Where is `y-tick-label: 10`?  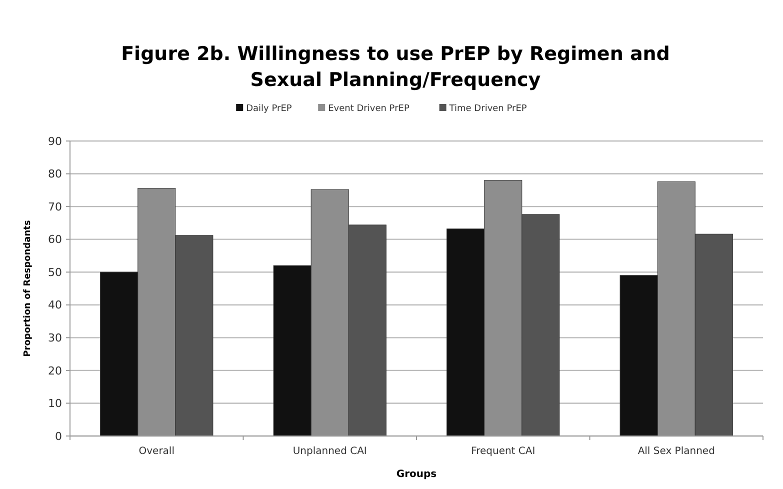
y-tick-label: 10 is located at coordinates (55, 403).